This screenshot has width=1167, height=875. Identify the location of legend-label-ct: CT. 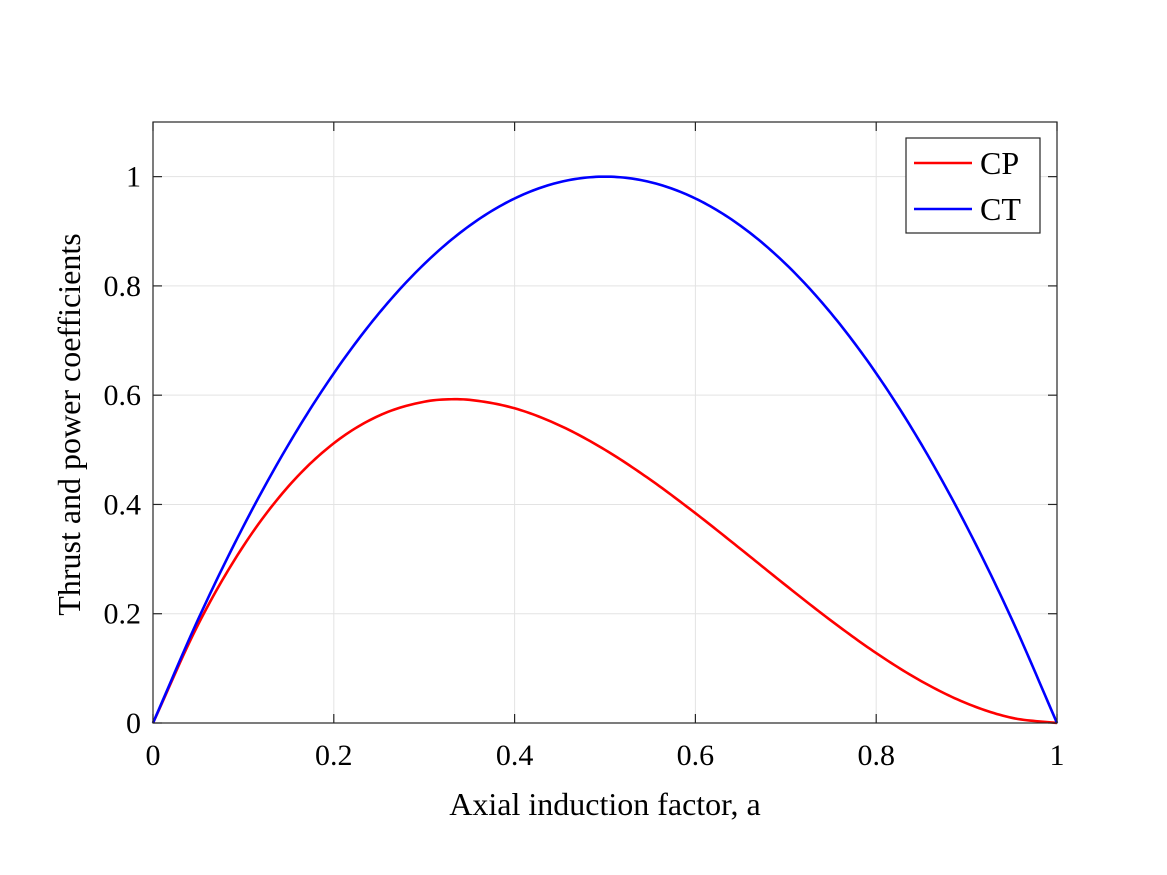
(1000, 209).